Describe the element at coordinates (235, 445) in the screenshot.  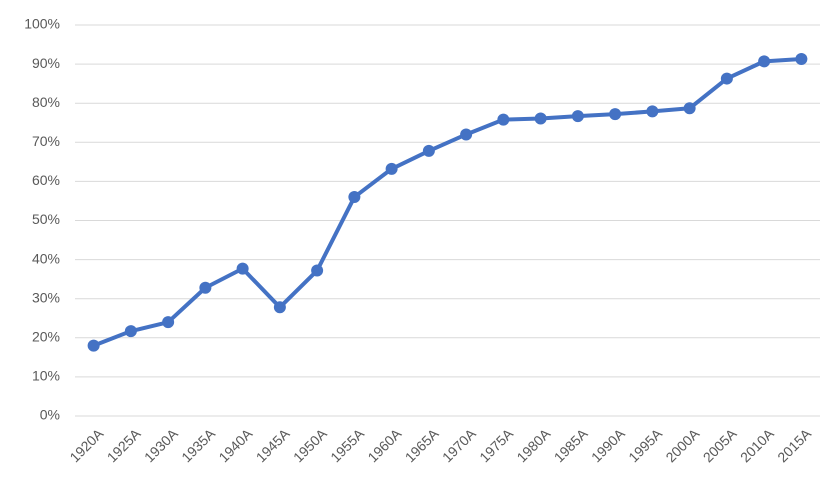
I see `x-tick-label: 1940A` at that location.